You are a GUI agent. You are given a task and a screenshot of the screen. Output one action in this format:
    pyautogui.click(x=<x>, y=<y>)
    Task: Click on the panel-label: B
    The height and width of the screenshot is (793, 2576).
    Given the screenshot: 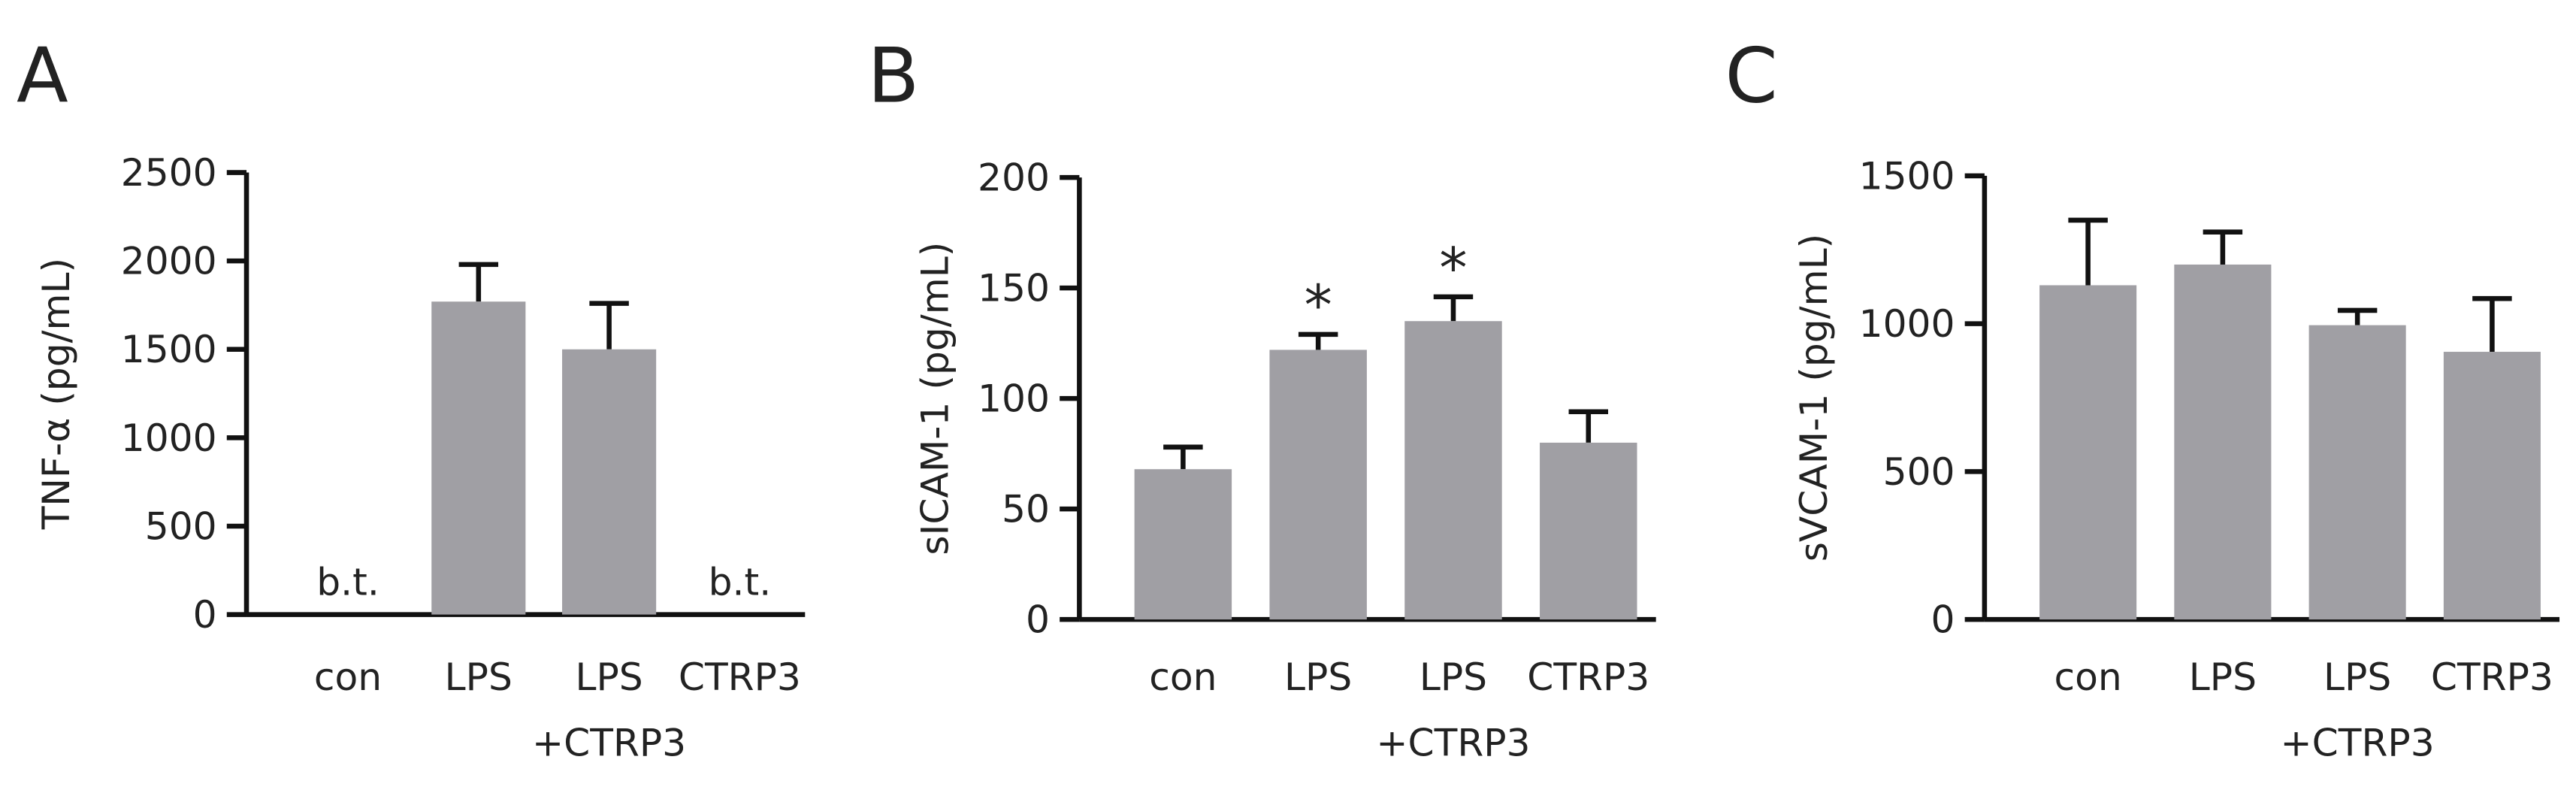 What is the action you would take?
    pyautogui.click(x=893, y=76)
    